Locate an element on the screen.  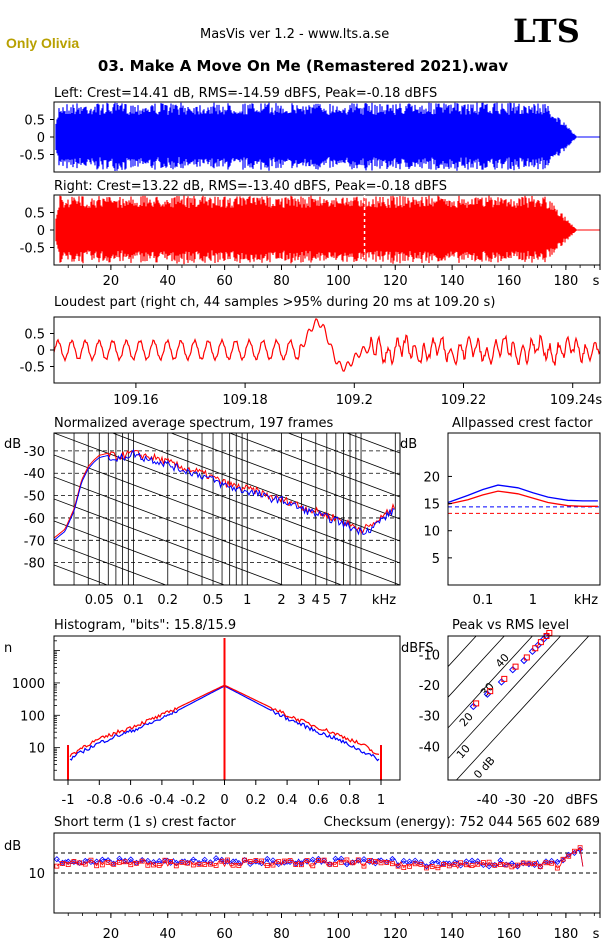
histogram-xtick: -0.4 is located at coordinates (161, 800).